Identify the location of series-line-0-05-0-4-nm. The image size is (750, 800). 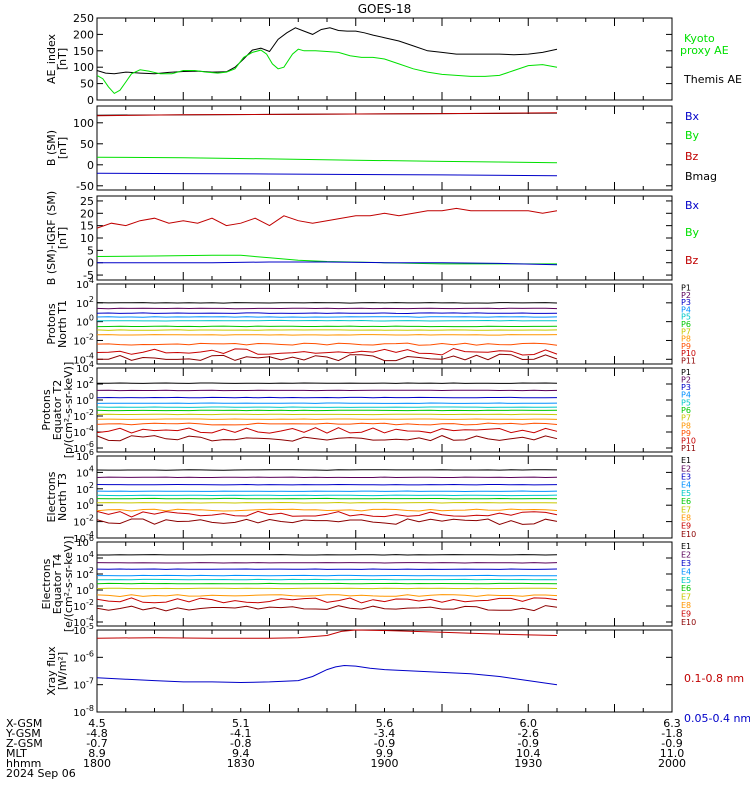
(327, 675).